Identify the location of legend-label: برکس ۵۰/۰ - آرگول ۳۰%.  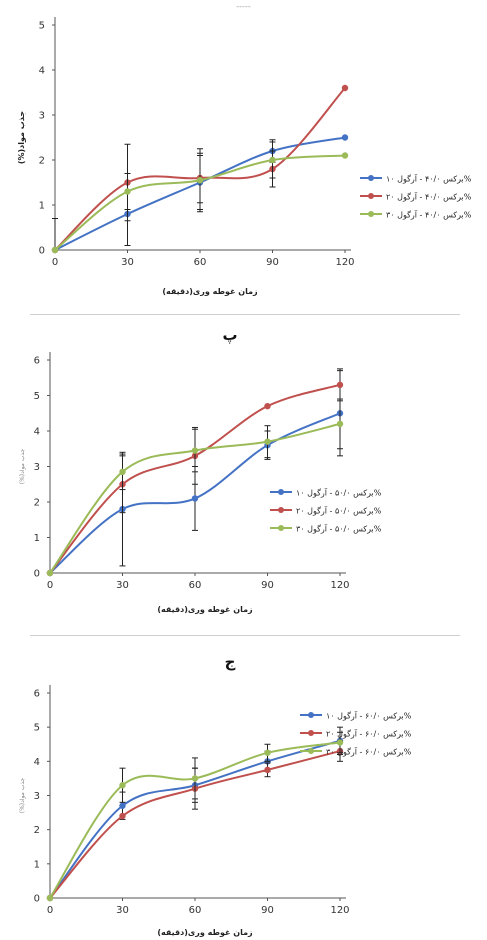
(339, 529).